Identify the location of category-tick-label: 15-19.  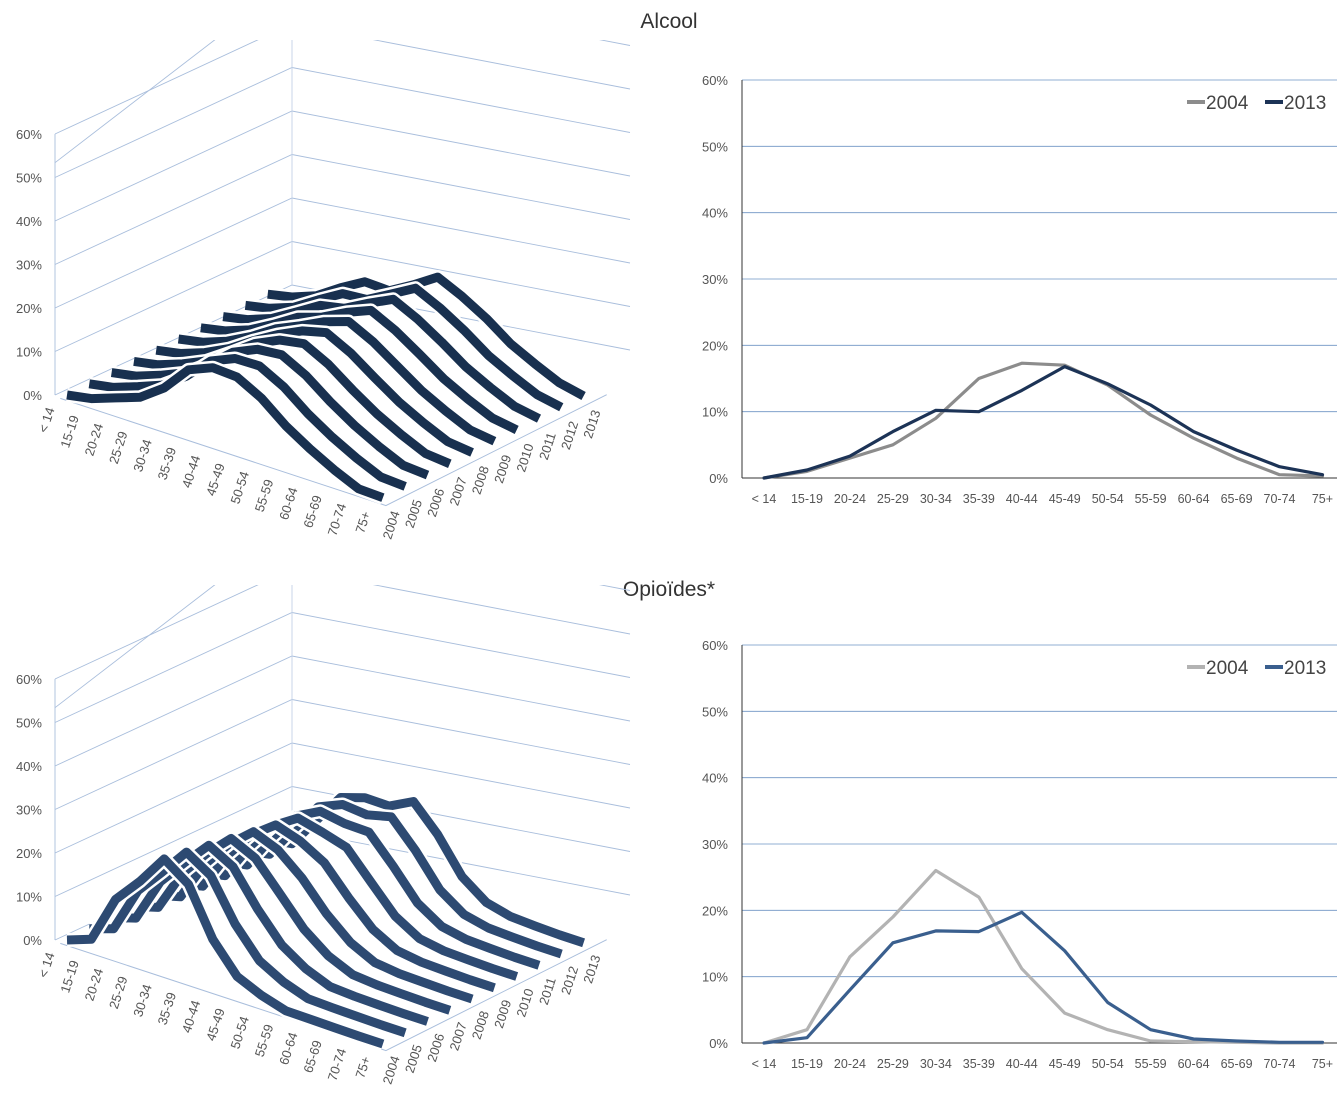
(69, 431).